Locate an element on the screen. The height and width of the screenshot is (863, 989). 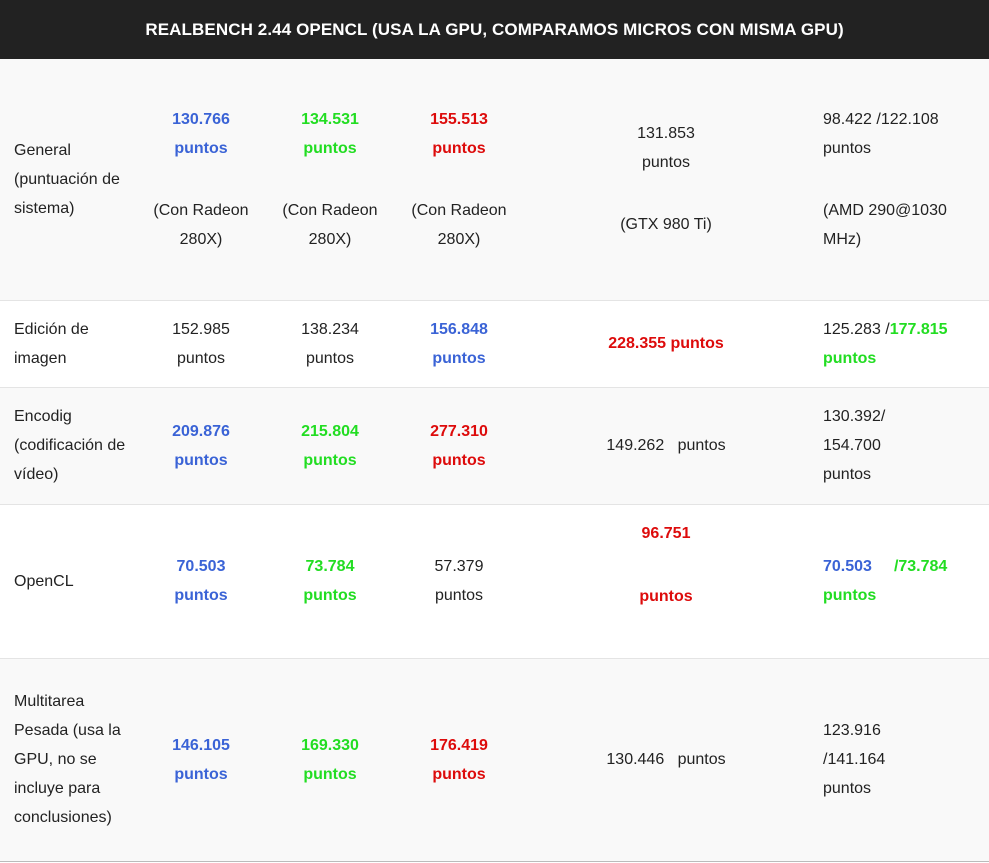
gpu-note: (GTX 980 Ti) is located at coordinates (666, 225).